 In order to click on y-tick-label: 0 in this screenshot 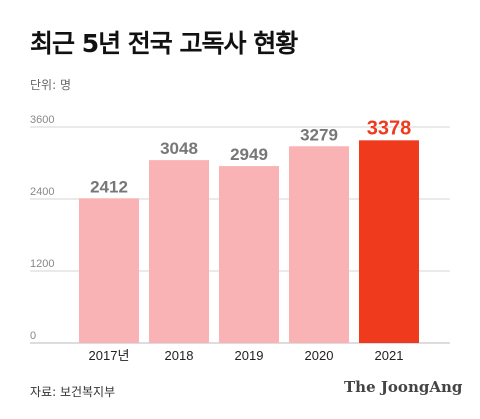, I will do `click(33, 336)`.